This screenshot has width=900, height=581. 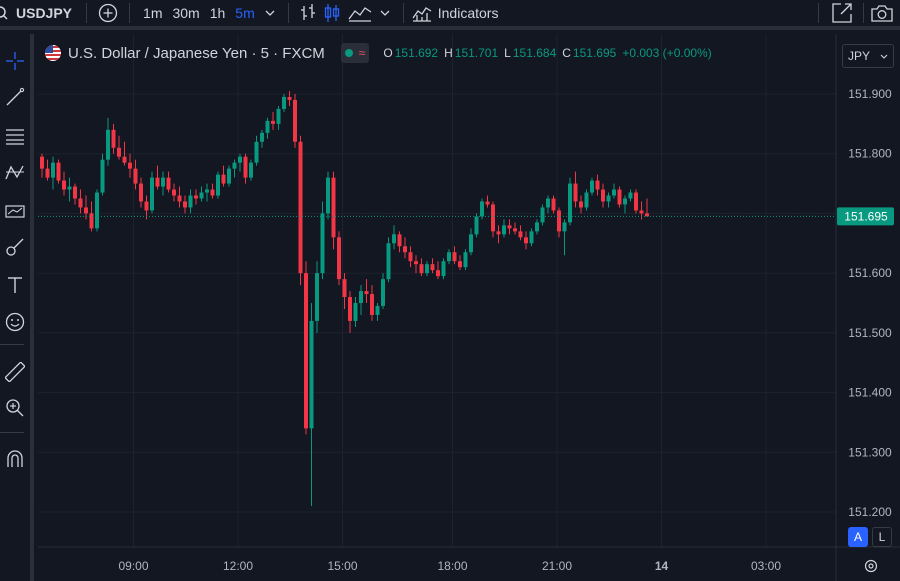 What do you see at coordinates (870, 273) in the screenshot?
I see `price-tick-label: 151.600` at bounding box center [870, 273].